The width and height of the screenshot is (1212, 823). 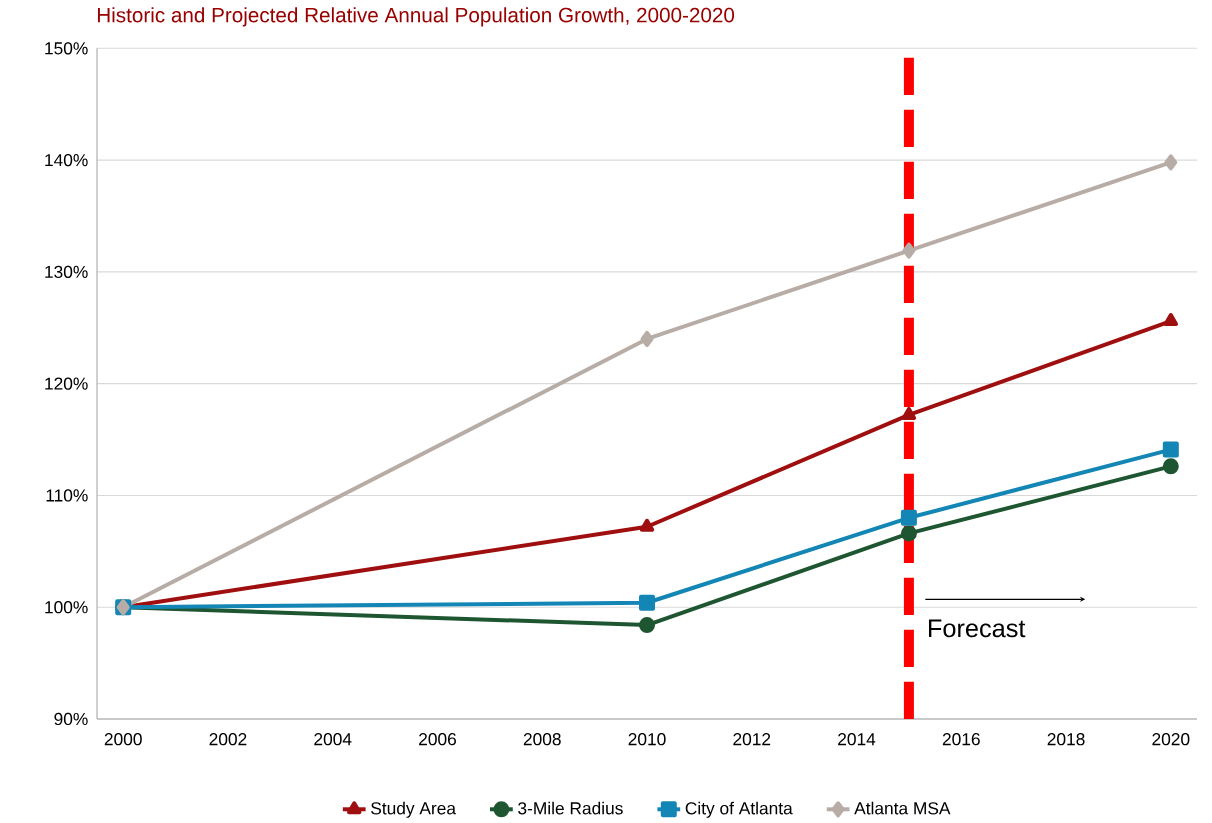 I want to click on x-tick-label: 2018, so click(x=1066, y=739).